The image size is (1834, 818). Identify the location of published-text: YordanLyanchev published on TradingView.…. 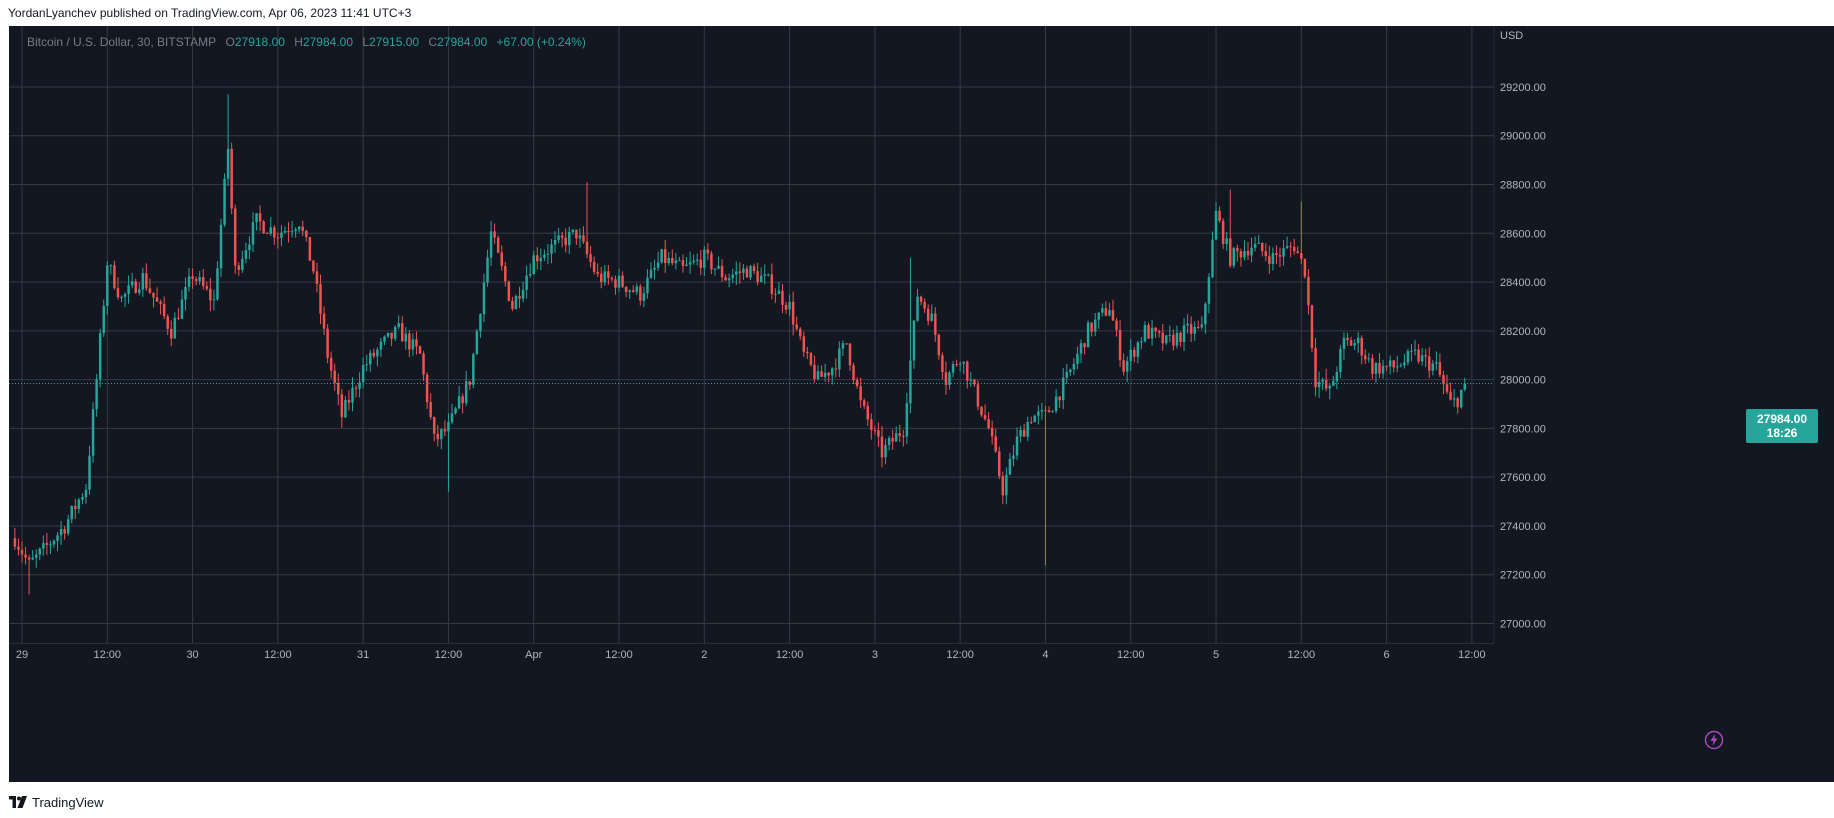
(210, 13).